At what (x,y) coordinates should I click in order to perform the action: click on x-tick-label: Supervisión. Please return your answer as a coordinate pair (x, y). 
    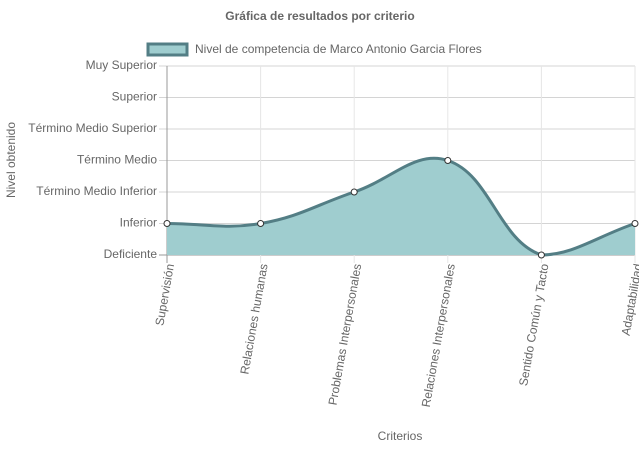
    Looking at the image, I should click on (164, 295).